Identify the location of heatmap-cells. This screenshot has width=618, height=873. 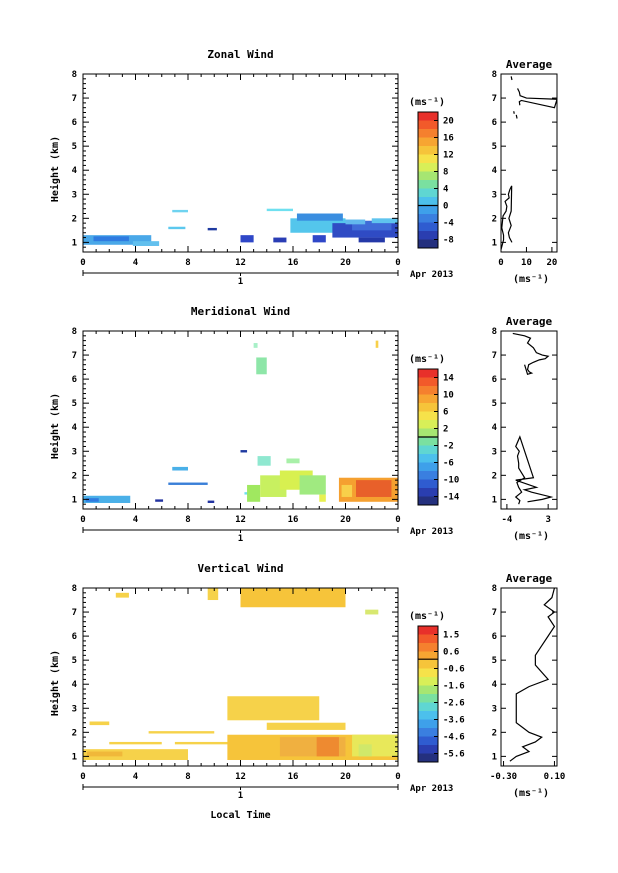
(240, 227).